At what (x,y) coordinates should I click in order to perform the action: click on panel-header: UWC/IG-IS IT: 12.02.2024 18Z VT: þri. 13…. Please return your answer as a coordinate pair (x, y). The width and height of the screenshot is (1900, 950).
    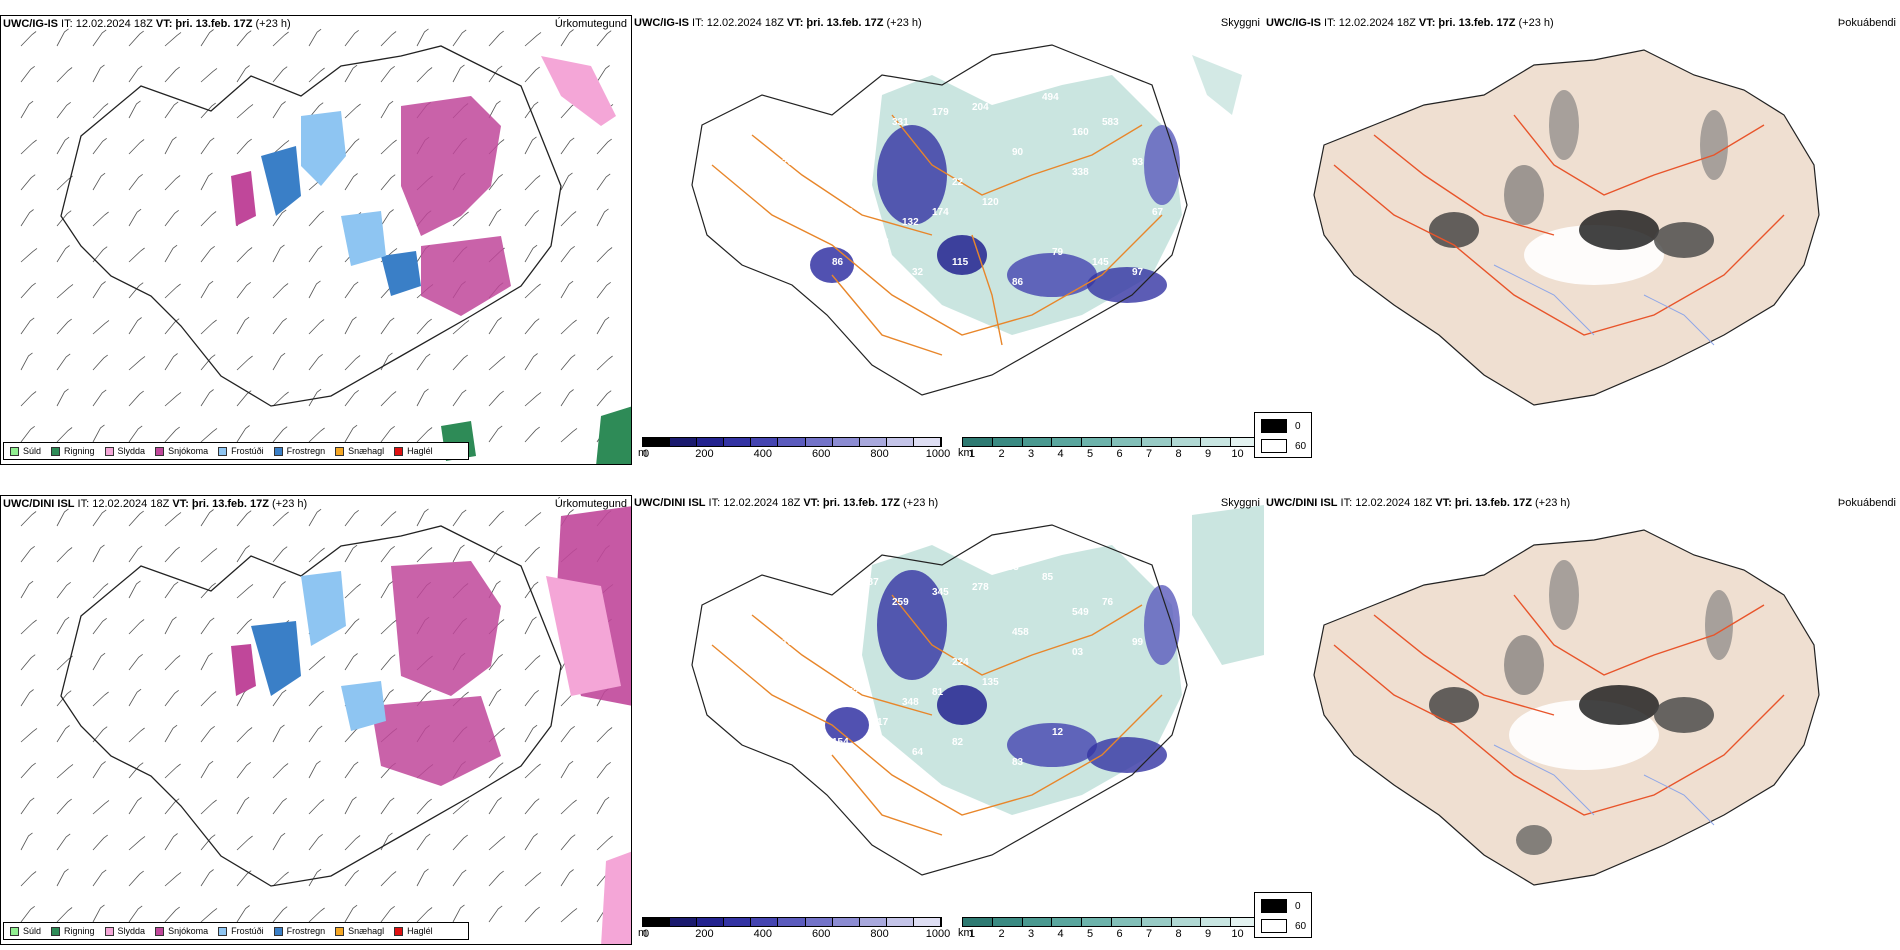
    Looking at the image, I should click on (778, 23).